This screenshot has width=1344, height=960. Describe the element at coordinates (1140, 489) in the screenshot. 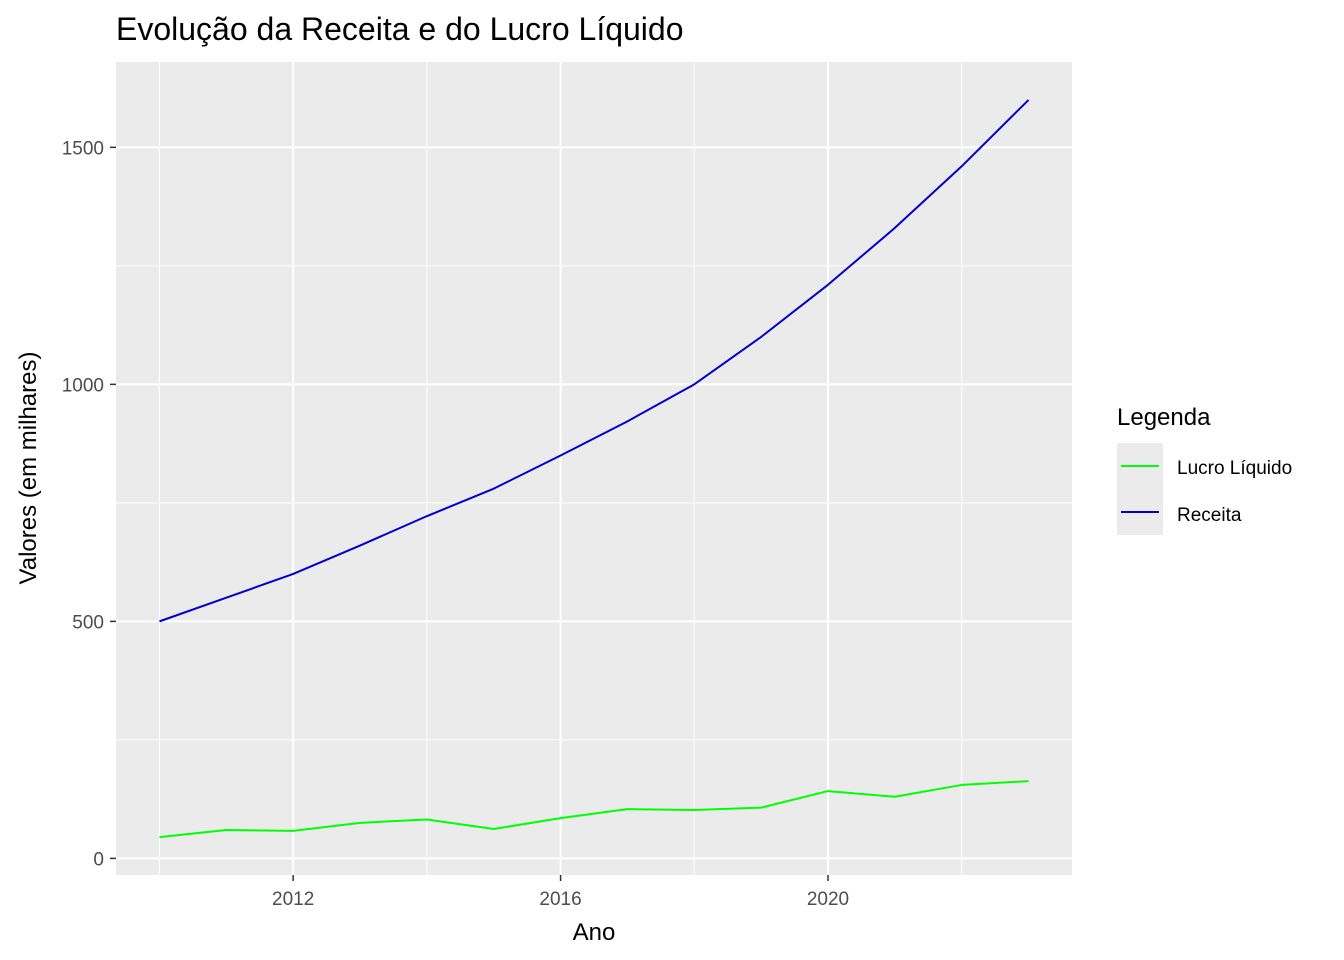

I see `legend-keys-background` at that location.